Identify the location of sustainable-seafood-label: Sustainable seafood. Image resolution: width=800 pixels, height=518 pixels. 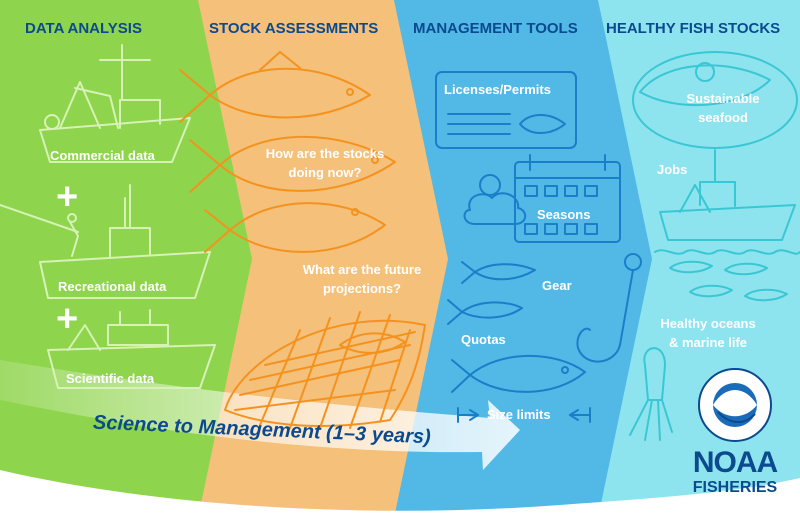
(723, 108).